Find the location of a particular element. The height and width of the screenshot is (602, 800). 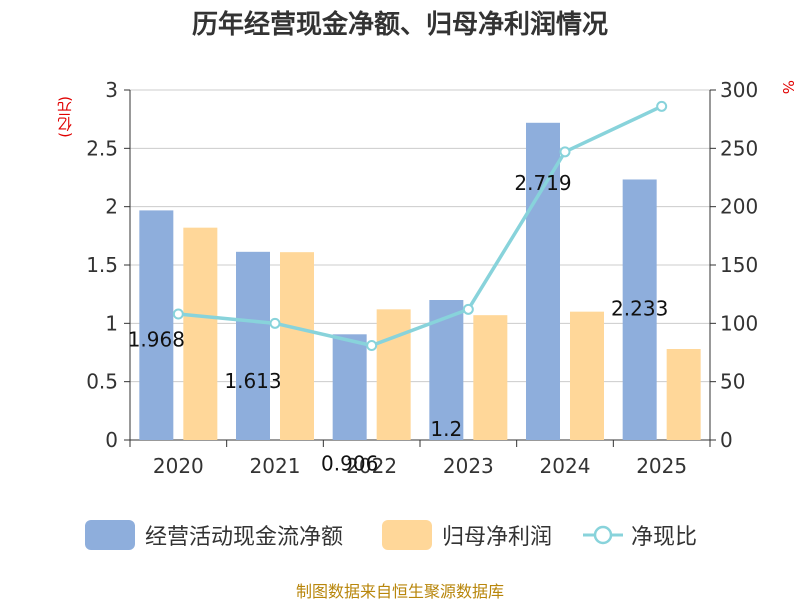

bar-data-label: 1.968 is located at coordinates (156, 339).